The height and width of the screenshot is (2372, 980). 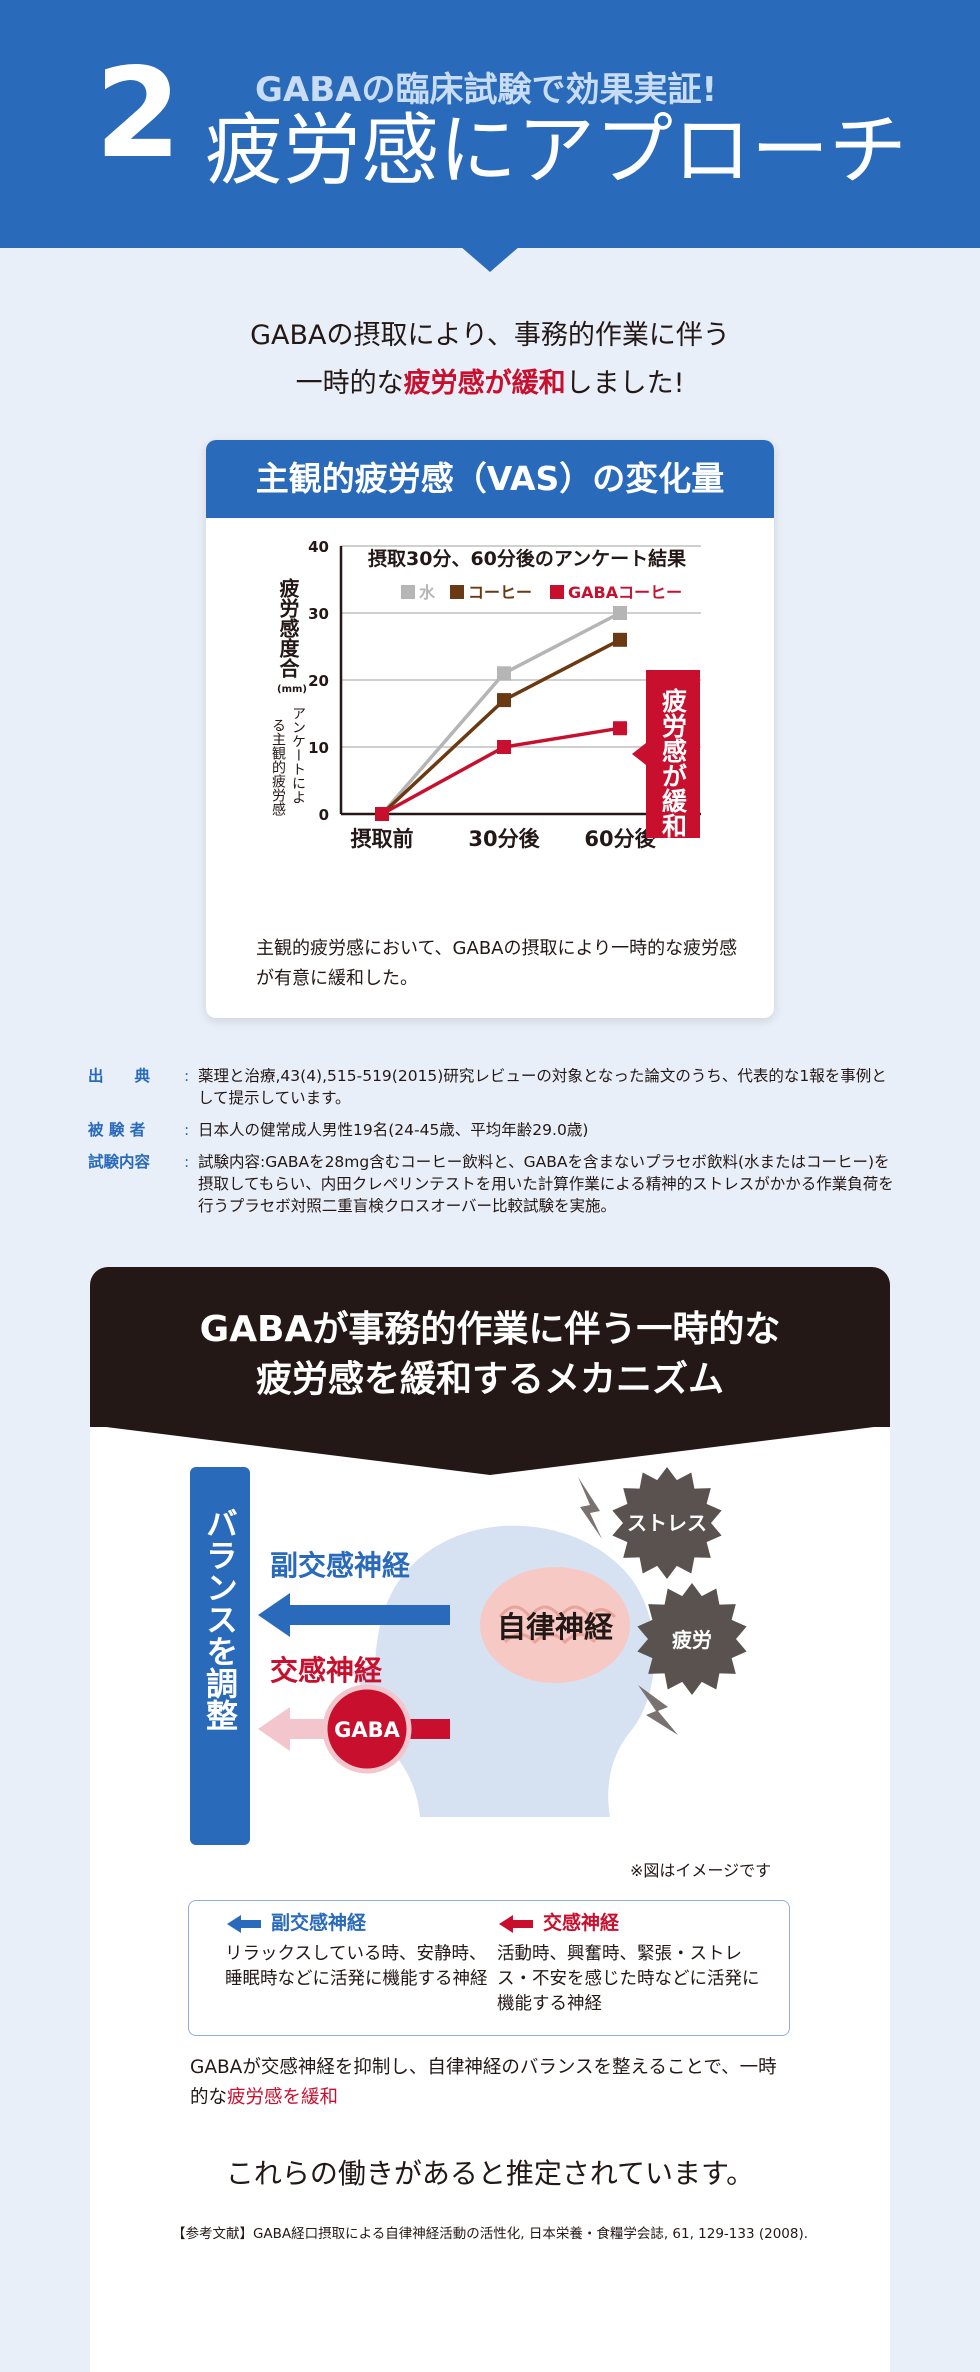 I want to click on hero-title: 疲労感にアプローチ, so click(x=556, y=151).